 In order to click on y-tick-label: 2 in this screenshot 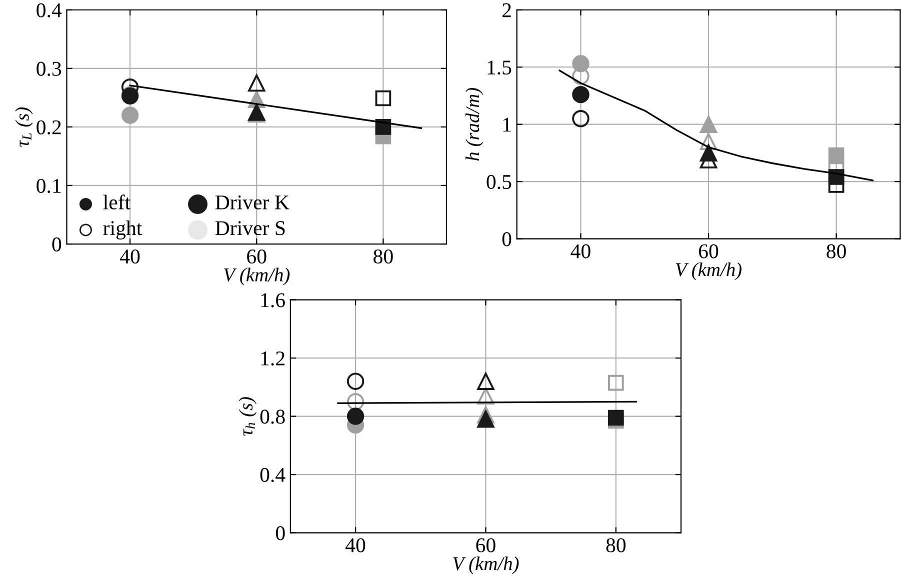, I will do `click(506, 10)`.